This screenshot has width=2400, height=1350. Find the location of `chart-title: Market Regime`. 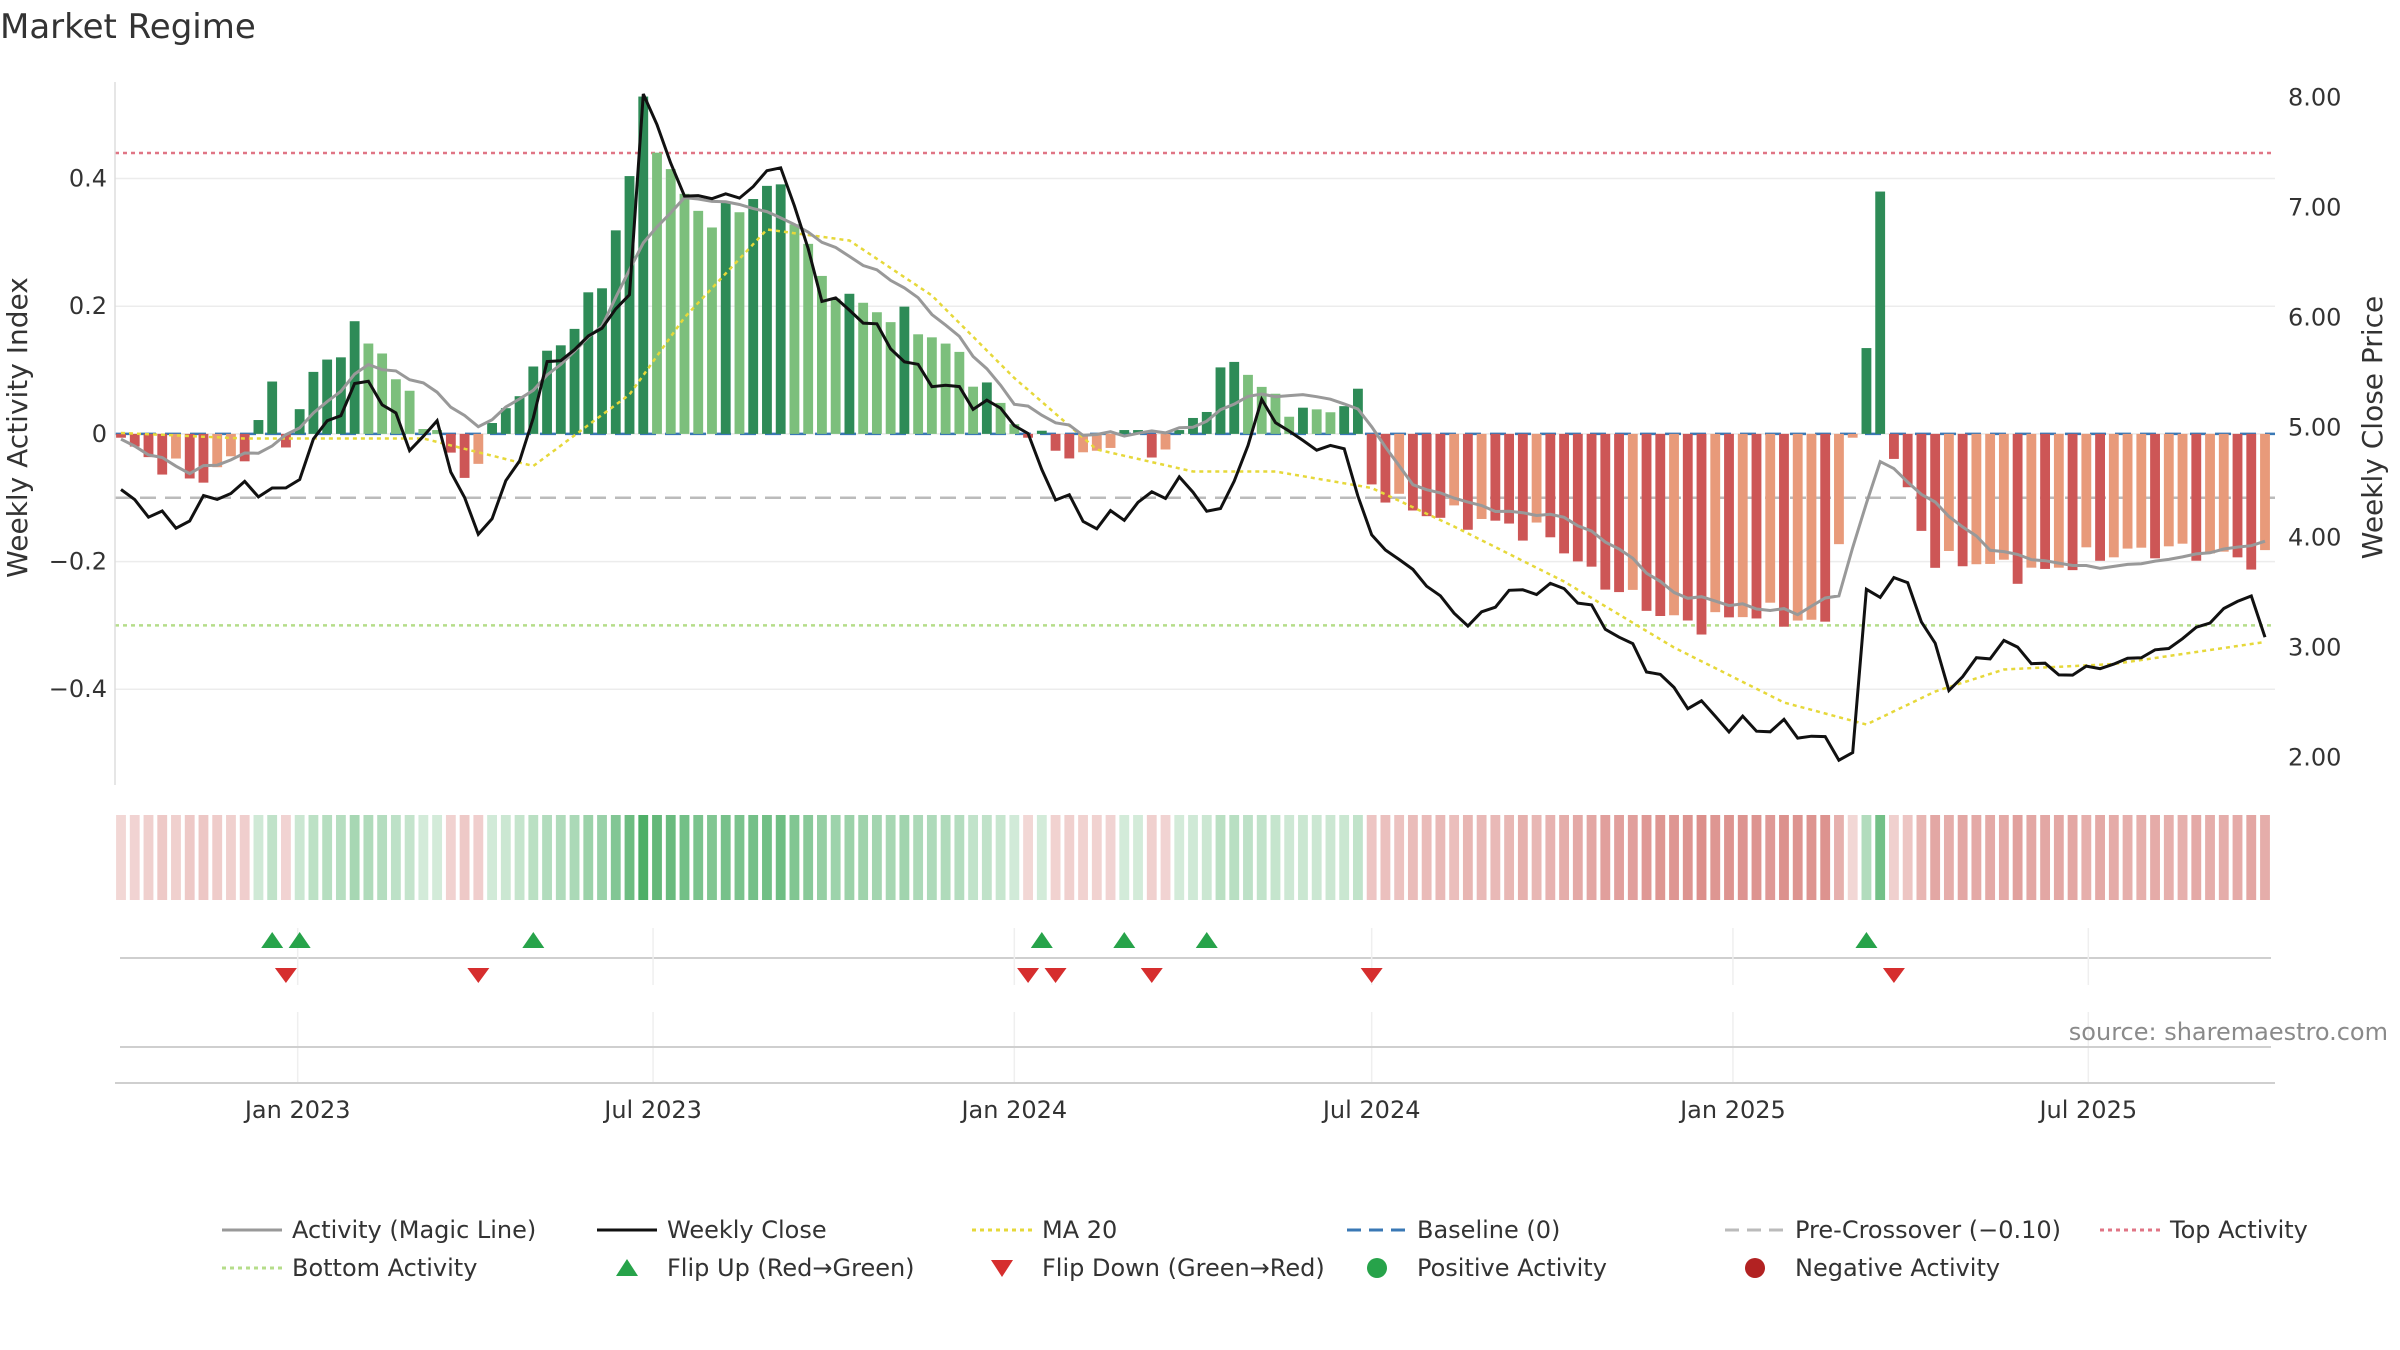

chart-title: Market Regime is located at coordinates (128, 27).